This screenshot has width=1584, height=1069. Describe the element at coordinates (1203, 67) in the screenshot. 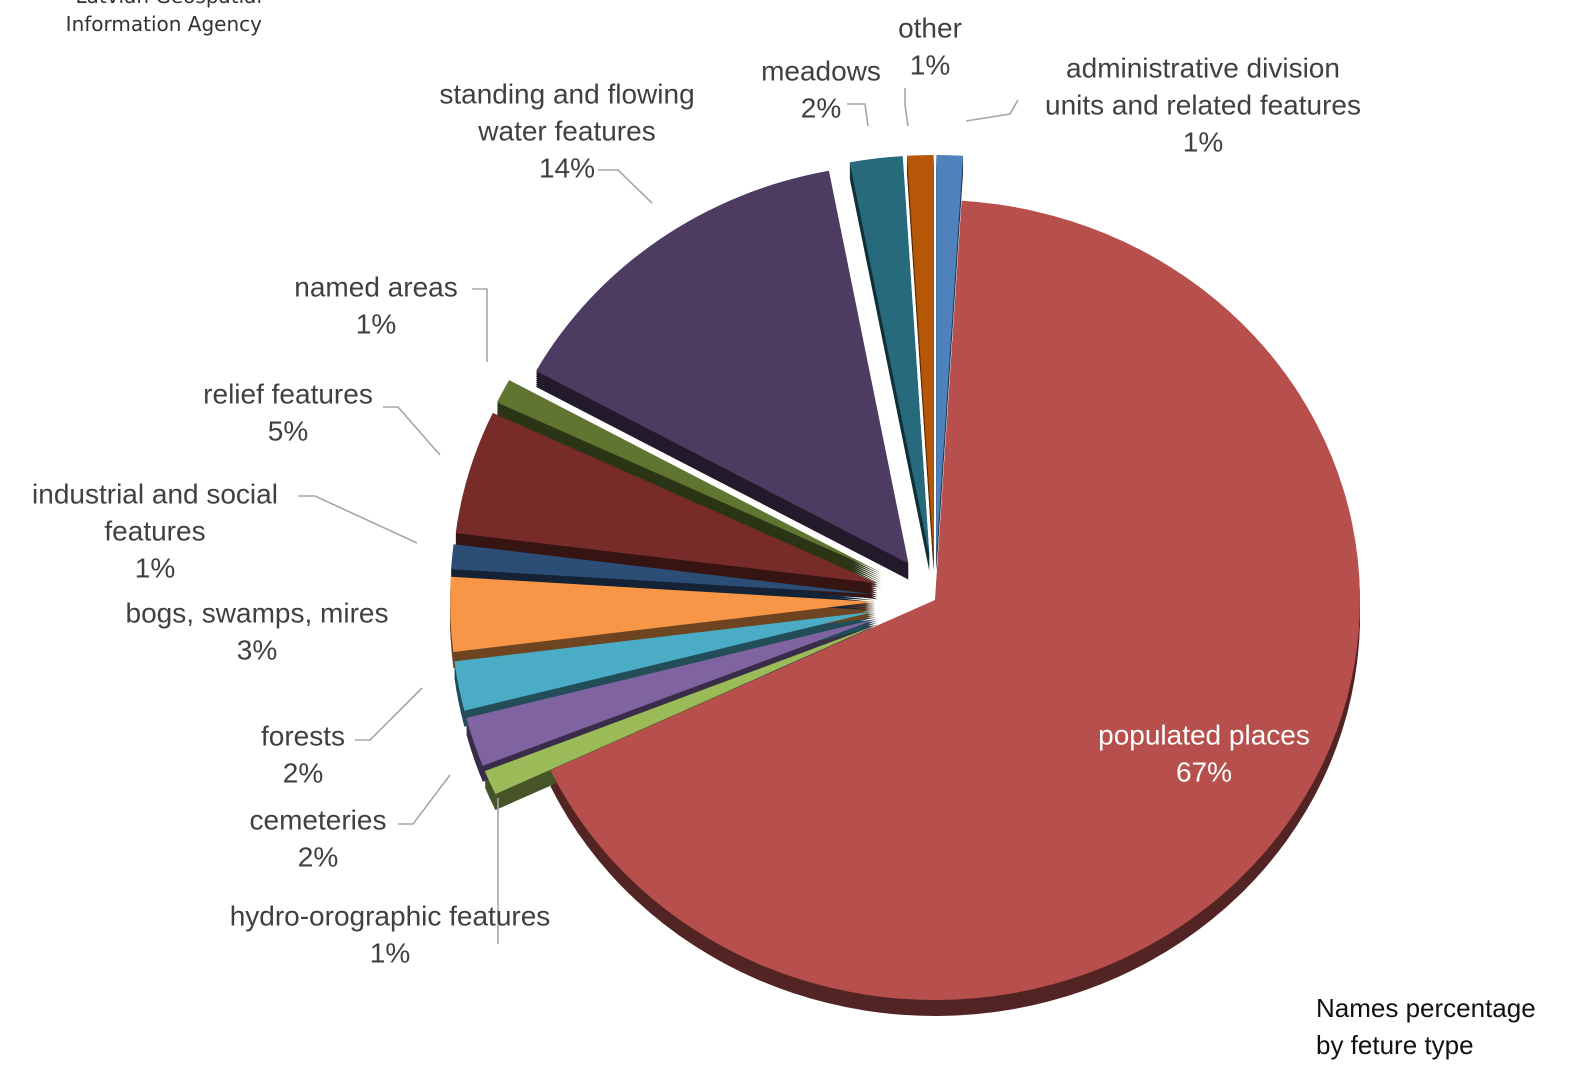

I see `slice-category-label: administrative division` at that location.